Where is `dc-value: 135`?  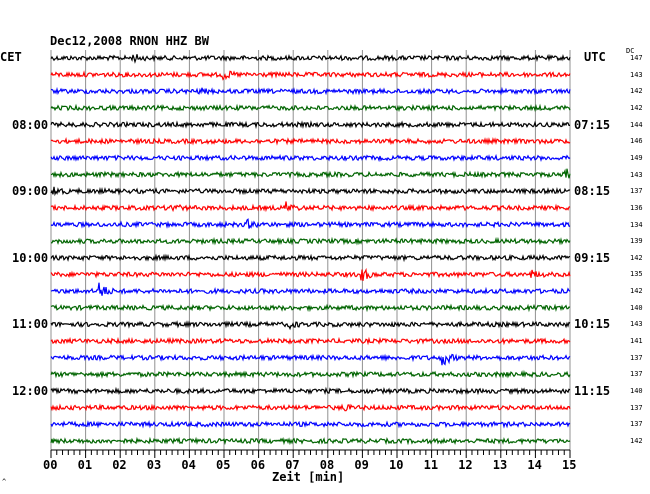
dc-value: 135 is located at coordinates (636, 274).